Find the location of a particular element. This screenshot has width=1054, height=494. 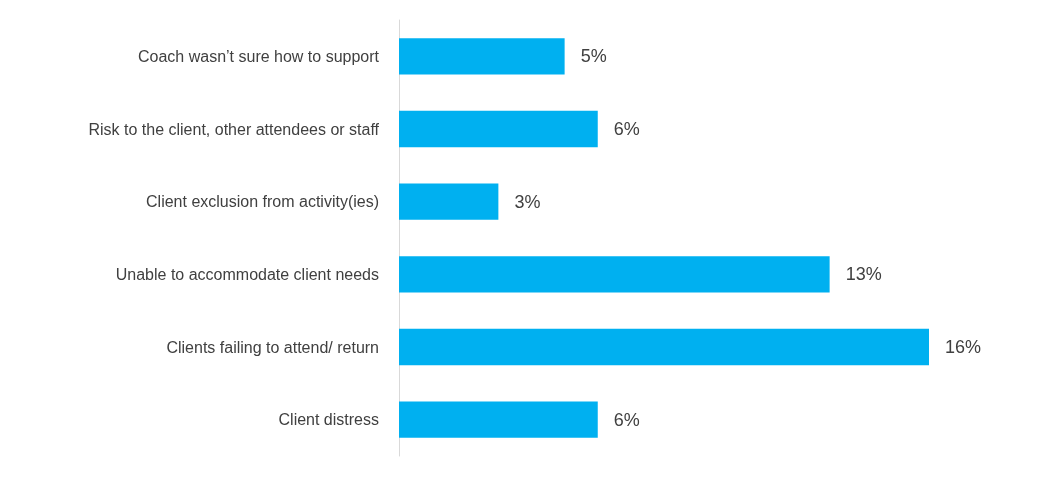

y-tick-label: Risk to the client, other attendees or staff is located at coordinates (234, 129).